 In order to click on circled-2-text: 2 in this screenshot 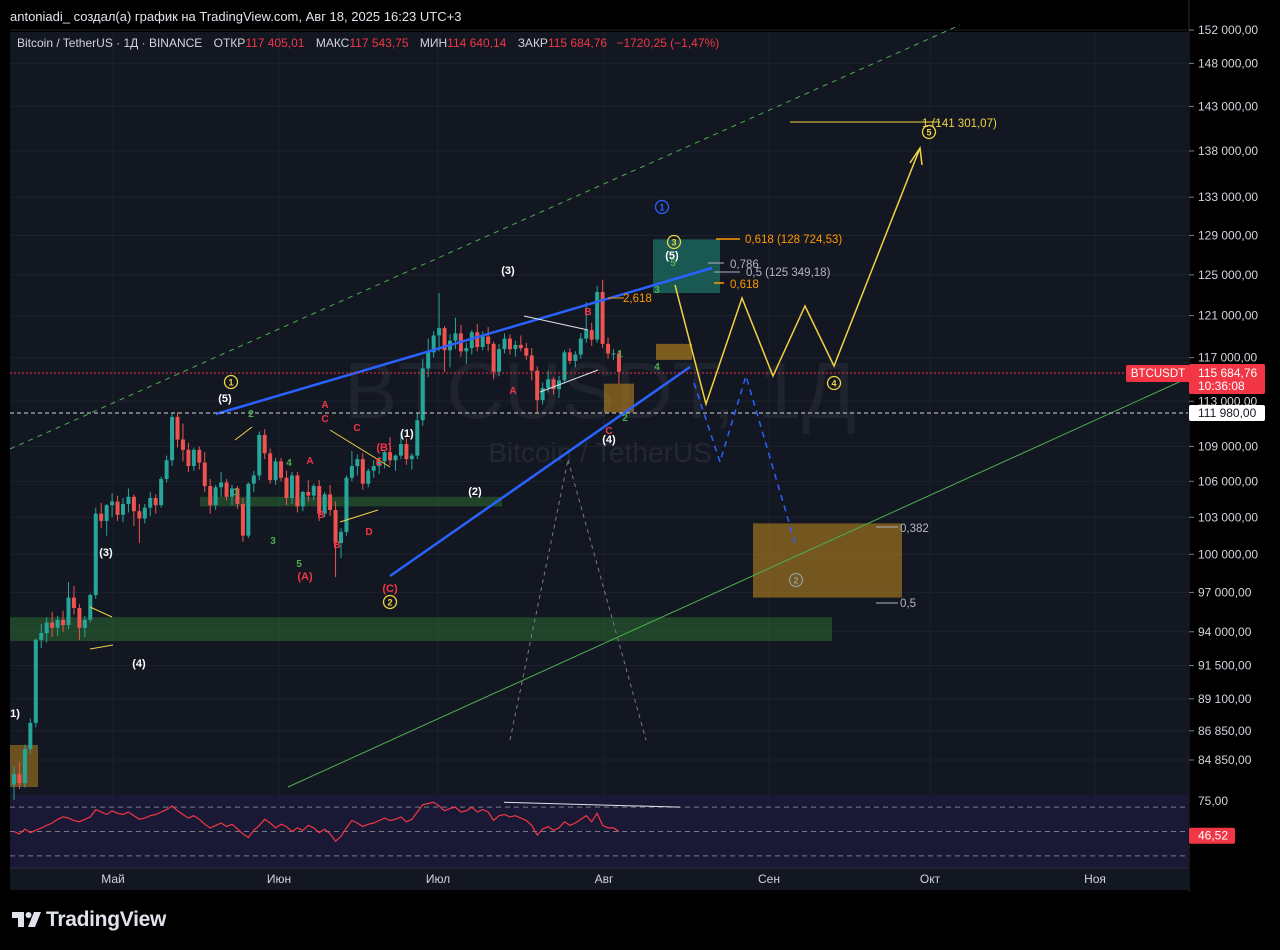, I will do `click(389, 603)`.